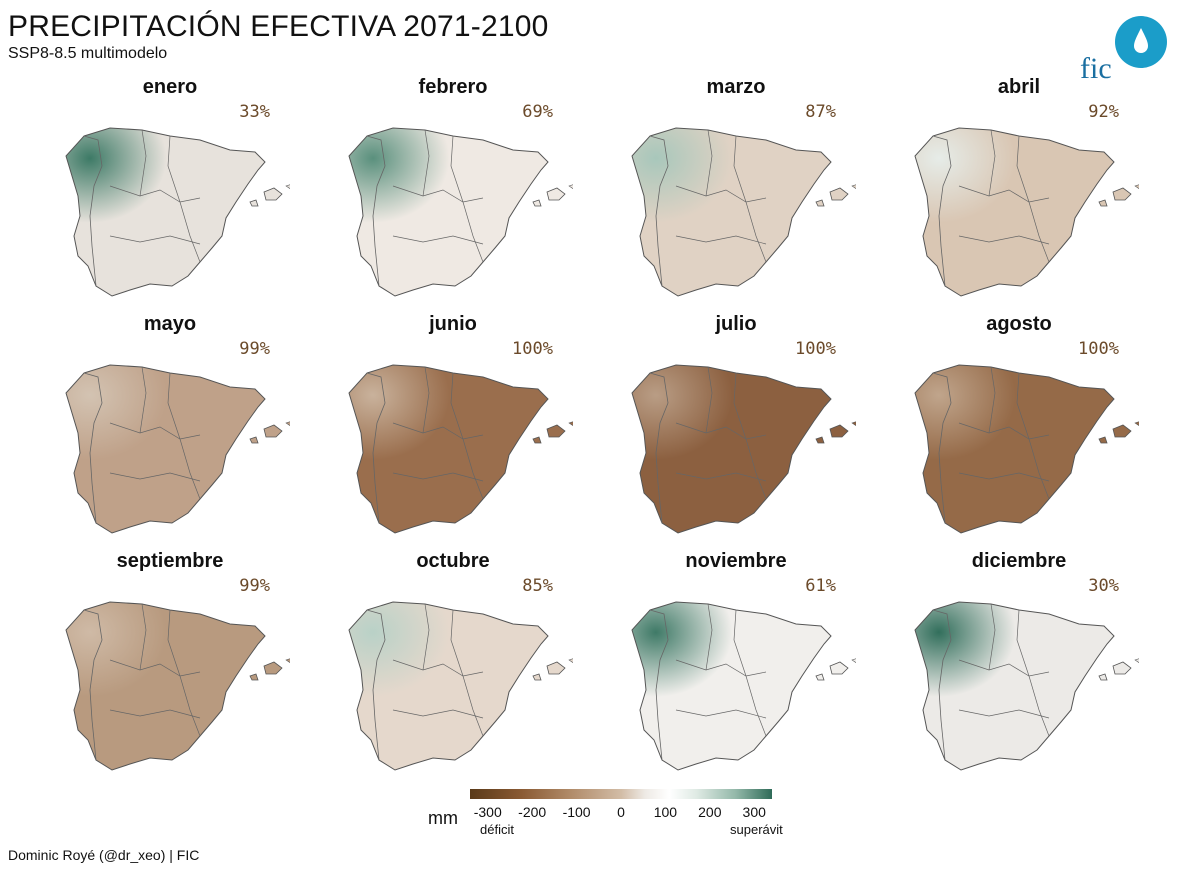 The height and width of the screenshot is (870, 1200). What do you see at coordinates (88, 53) in the screenshot?
I see `page-subtitle: SSP8-8.5 multimodelo` at bounding box center [88, 53].